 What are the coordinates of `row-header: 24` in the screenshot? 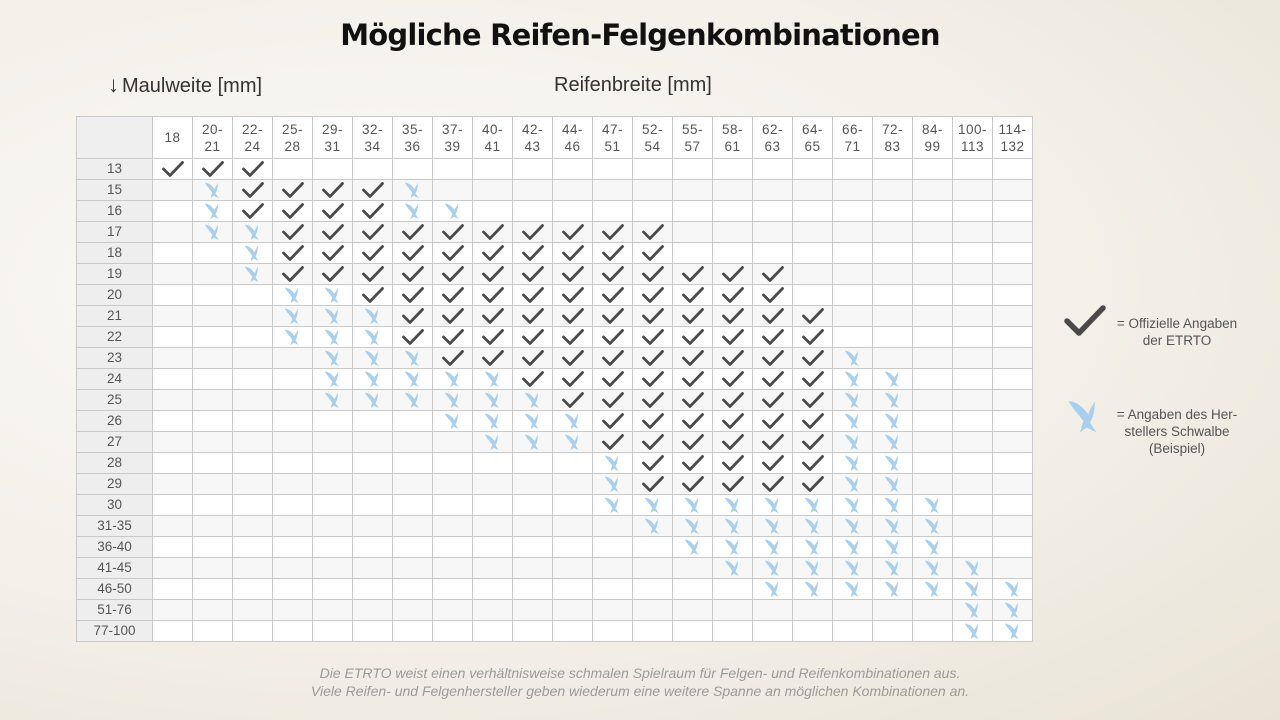 It's located at (114, 379).